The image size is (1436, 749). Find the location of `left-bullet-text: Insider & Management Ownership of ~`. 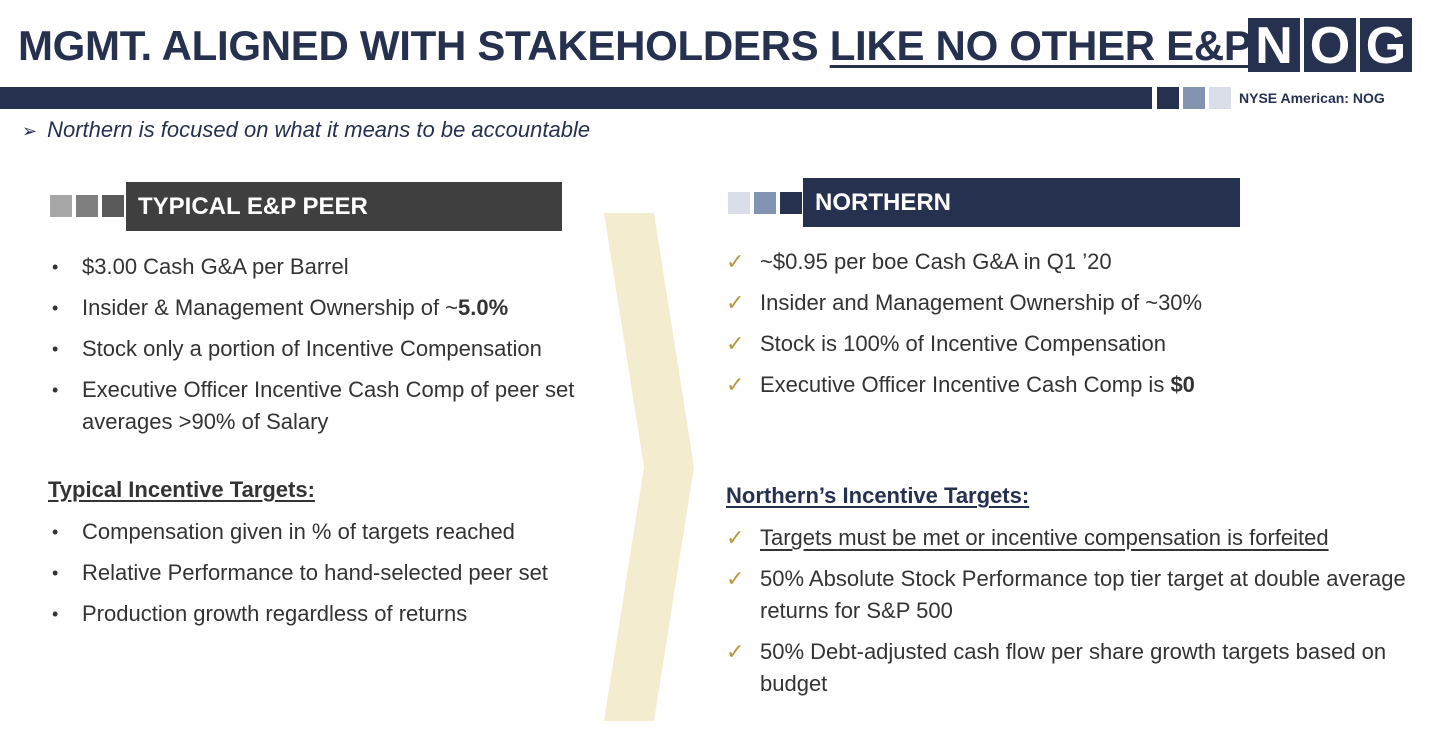

left-bullet-text: Insider & Management Ownership of ~ is located at coordinates (270, 307).